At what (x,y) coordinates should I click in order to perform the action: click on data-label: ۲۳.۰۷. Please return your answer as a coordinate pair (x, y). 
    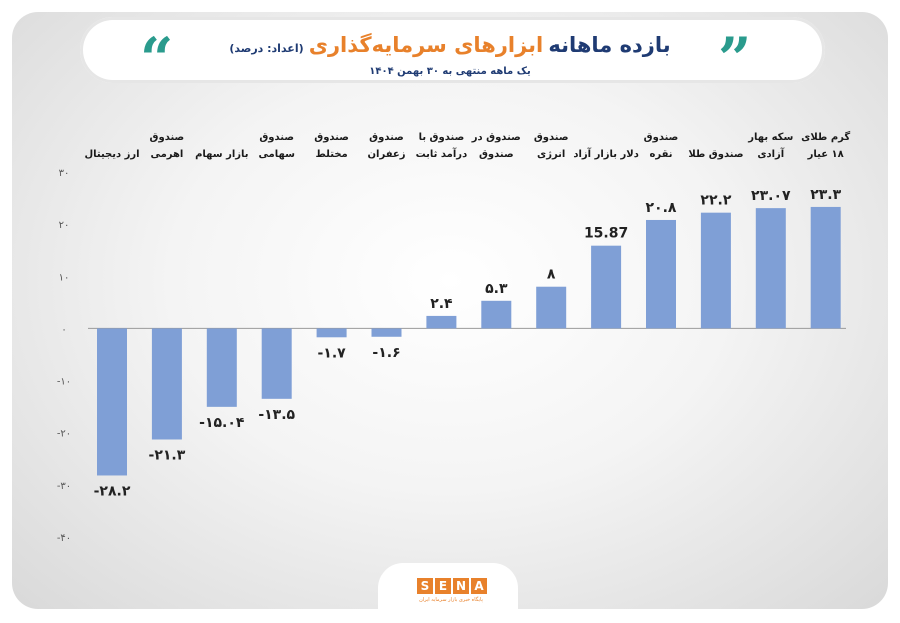
    Looking at the image, I should click on (771, 196).